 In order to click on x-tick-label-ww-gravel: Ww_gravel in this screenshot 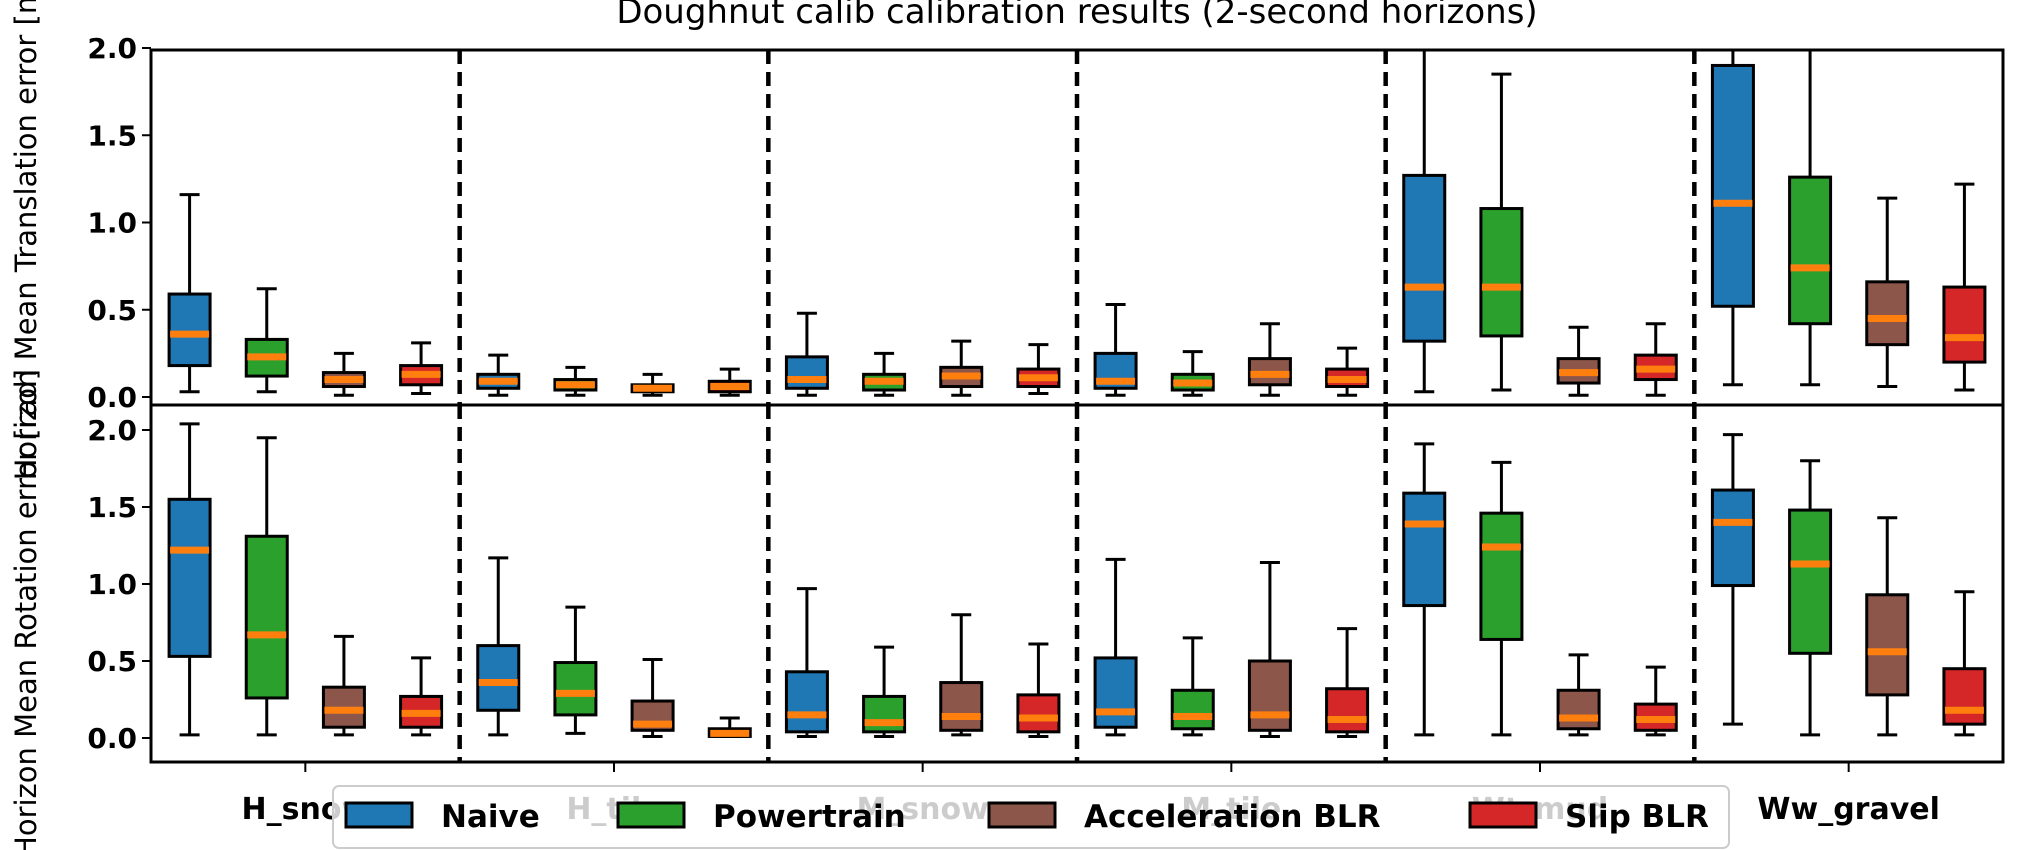, I will do `click(1848, 809)`.